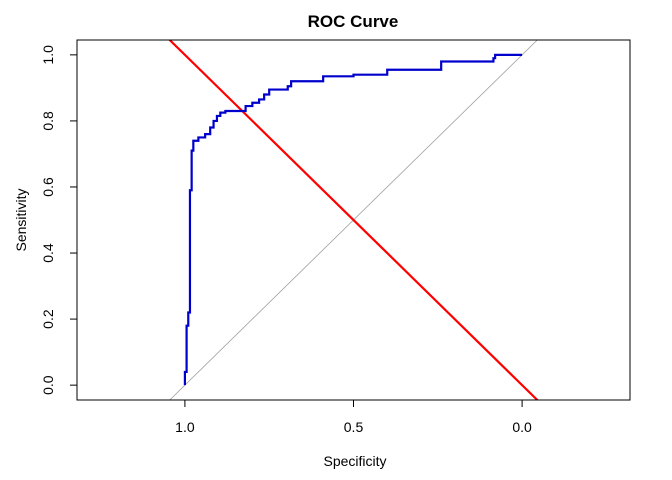 The width and height of the screenshot is (672, 480). What do you see at coordinates (48, 55) in the screenshot?
I see `y-tick-label: 1.0` at bounding box center [48, 55].